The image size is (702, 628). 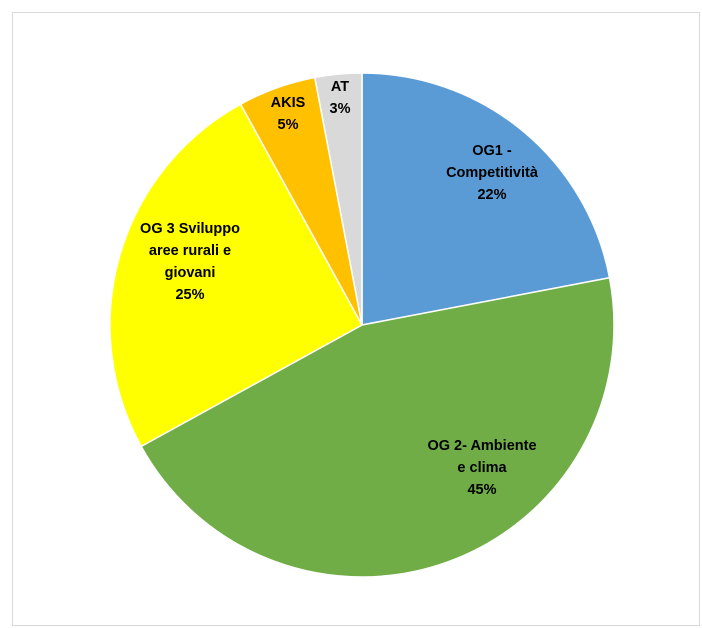 I want to click on slice-label-line: OG 3 Sviluppo, so click(x=190, y=229).